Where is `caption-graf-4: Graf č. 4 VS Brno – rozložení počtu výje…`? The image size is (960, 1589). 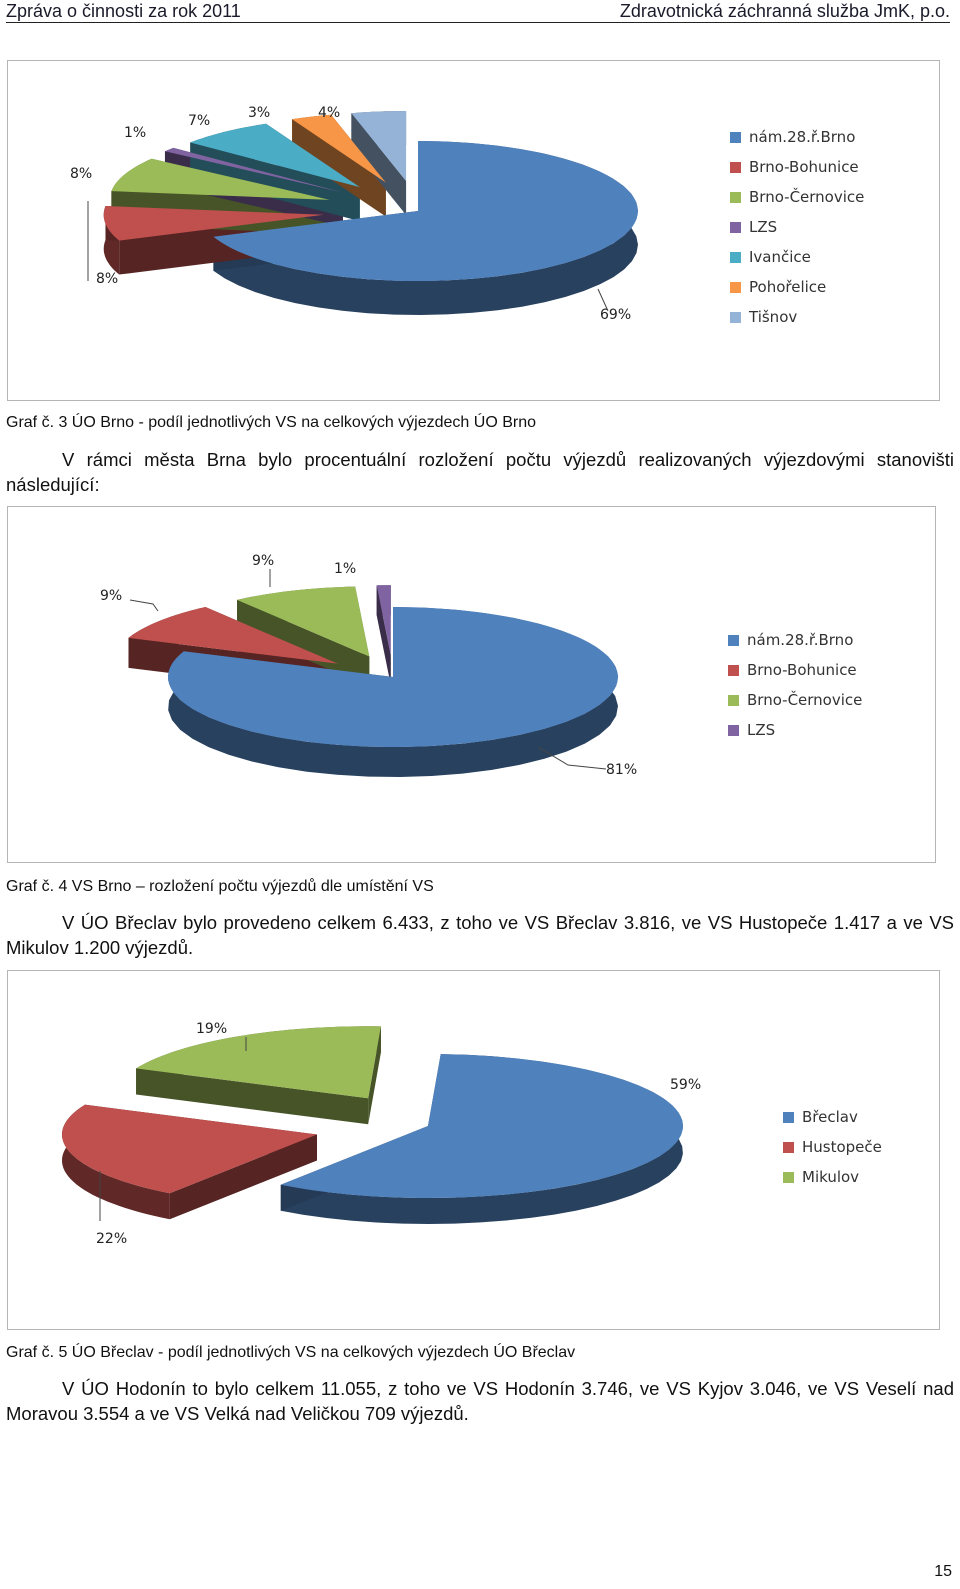
caption-graf-4: Graf č. 4 VS Brno – rozložení počtu výje… is located at coordinates (220, 886).